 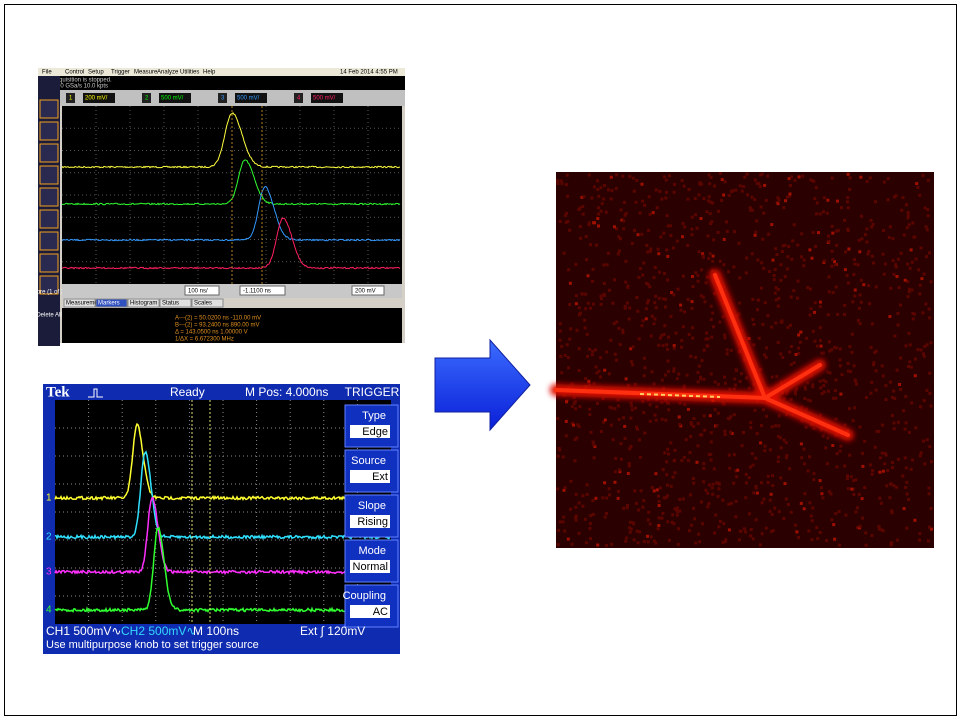 I want to click on channel-marker: 2, so click(x=49, y=537).